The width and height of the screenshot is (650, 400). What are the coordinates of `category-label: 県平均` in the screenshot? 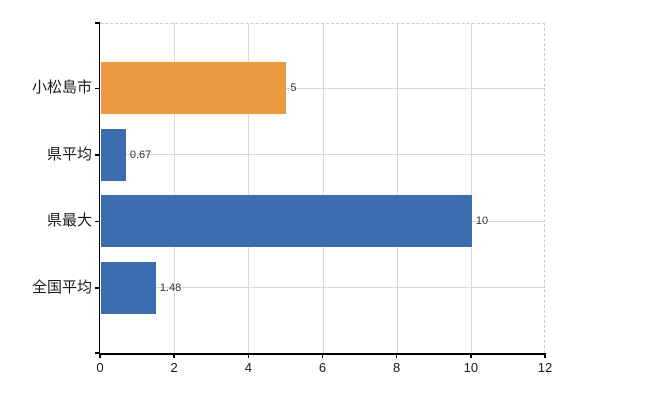 It's located at (69, 154).